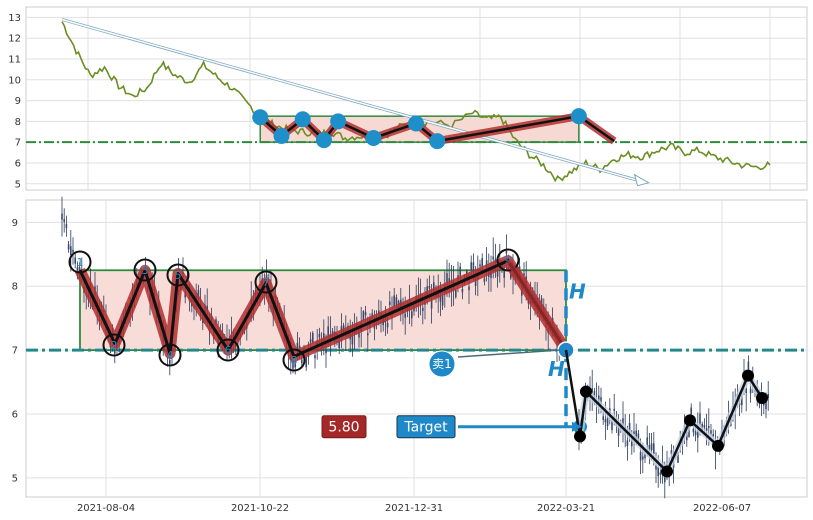 The width and height of the screenshot is (813, 520). What do you see at coordinates (577, 426) in the screenshot?
I see `target-arrowhead` at bounding box center [577, 426].